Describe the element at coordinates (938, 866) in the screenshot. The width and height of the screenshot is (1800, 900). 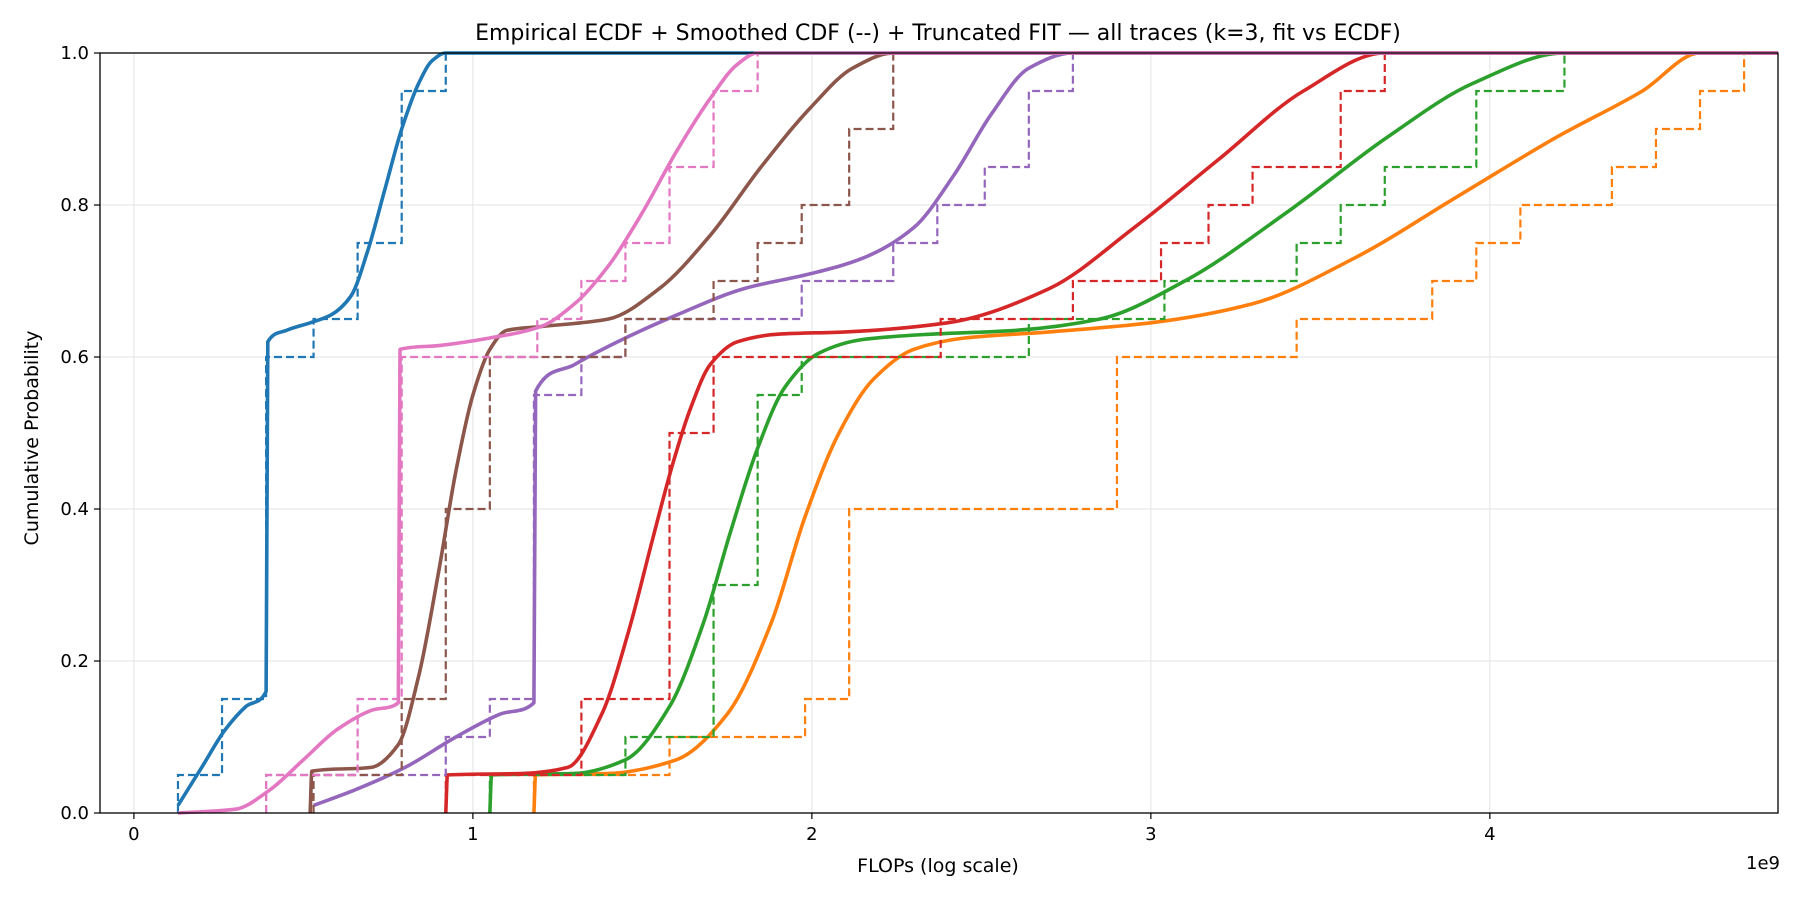
I see `x-axis-label: FLOPs (log scale)` at that location.